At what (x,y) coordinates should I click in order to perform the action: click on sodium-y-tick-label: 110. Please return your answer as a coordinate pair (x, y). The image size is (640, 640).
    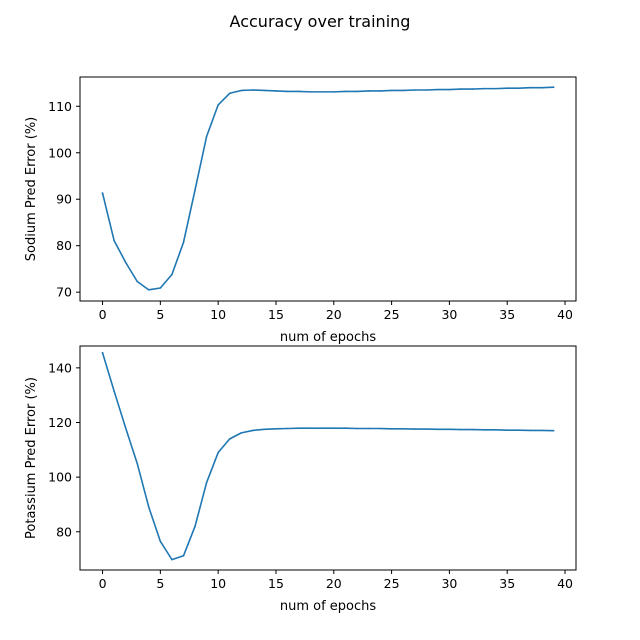
    Looking at the image, I should click on (60, 106).